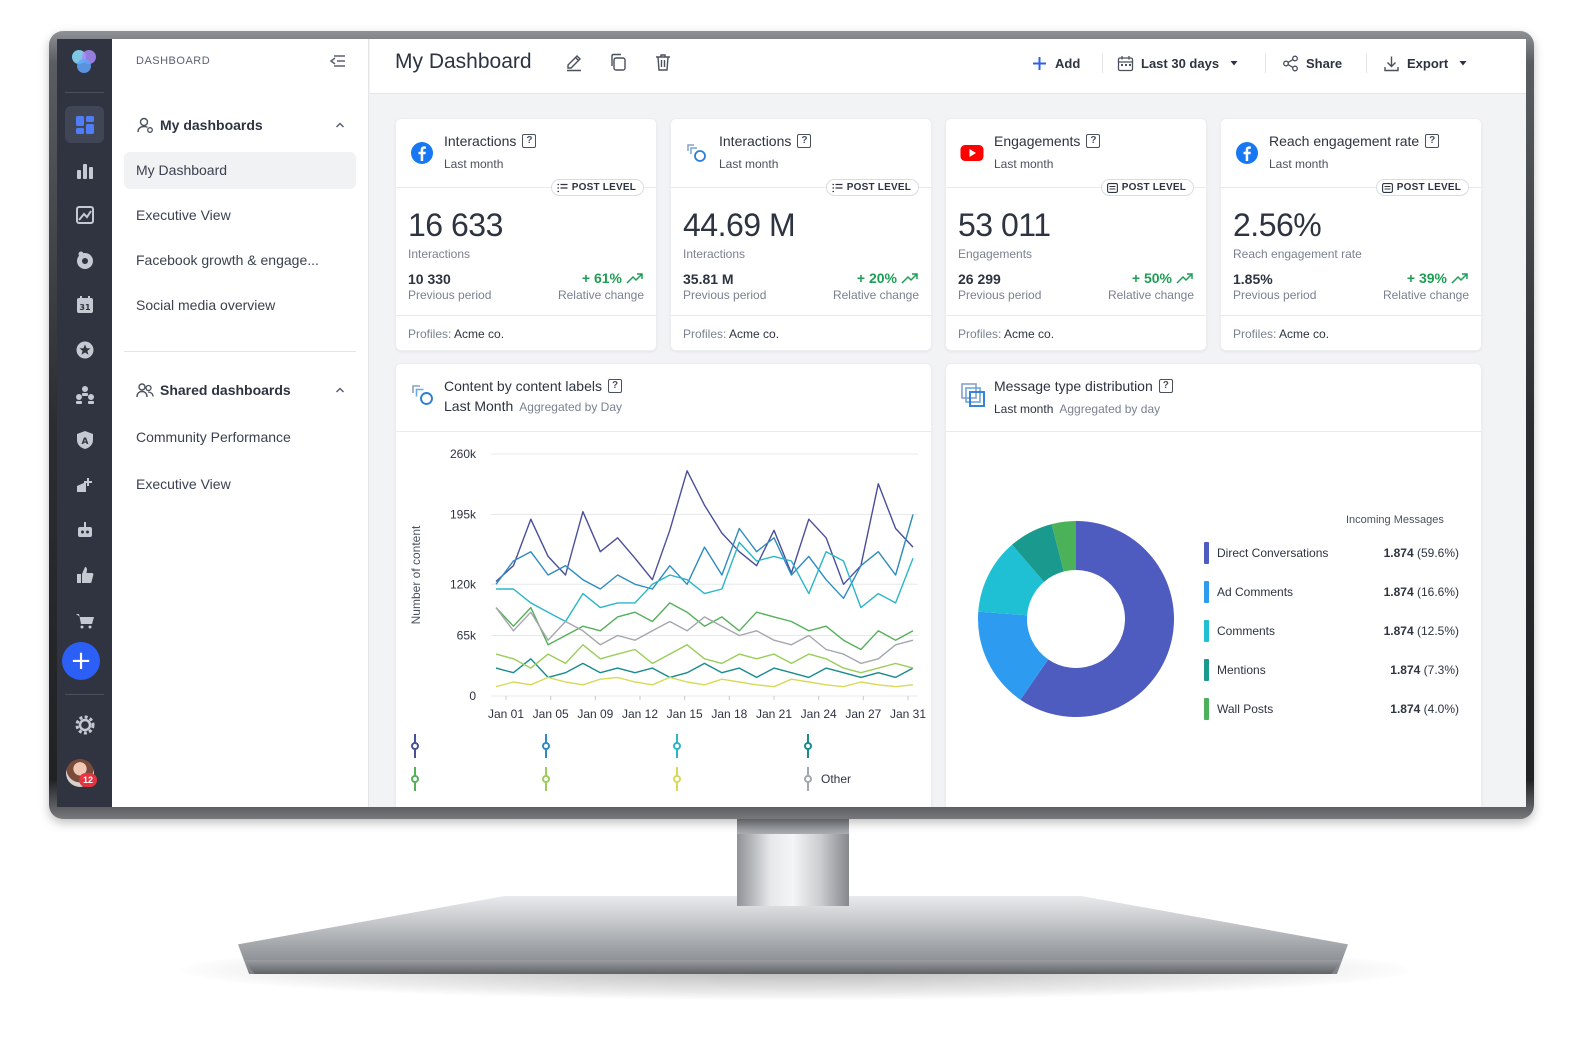 This screenshot has height=1045, width=1587. Describe the element at coordinates (1006, 334) in the screenshot. I see `profiles-info: Profiles: Acme co.` at that location.